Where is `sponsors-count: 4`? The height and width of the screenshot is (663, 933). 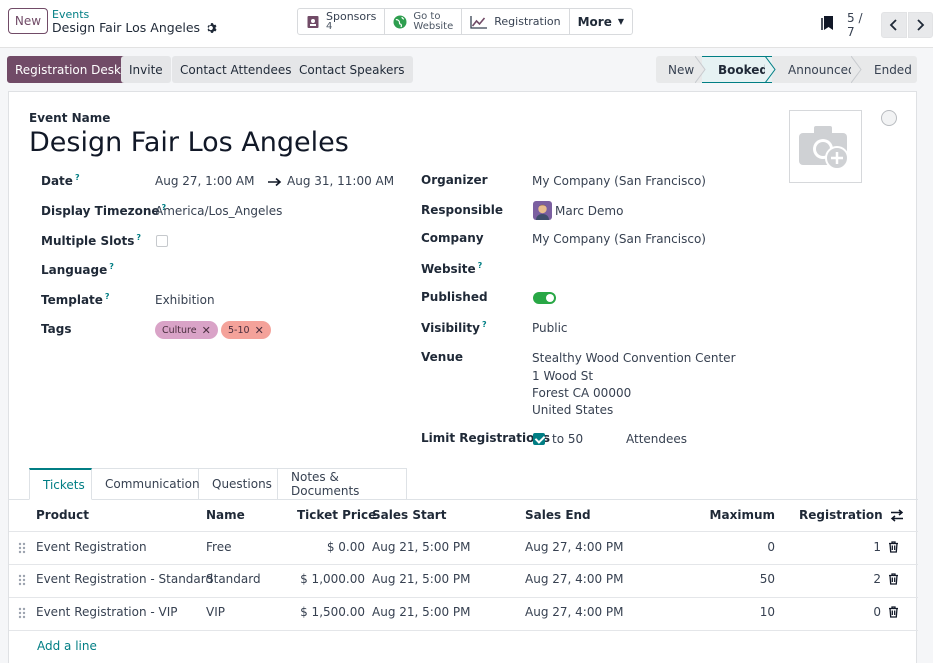 sponsors-count: 4 is located at coordinates (329, 26).